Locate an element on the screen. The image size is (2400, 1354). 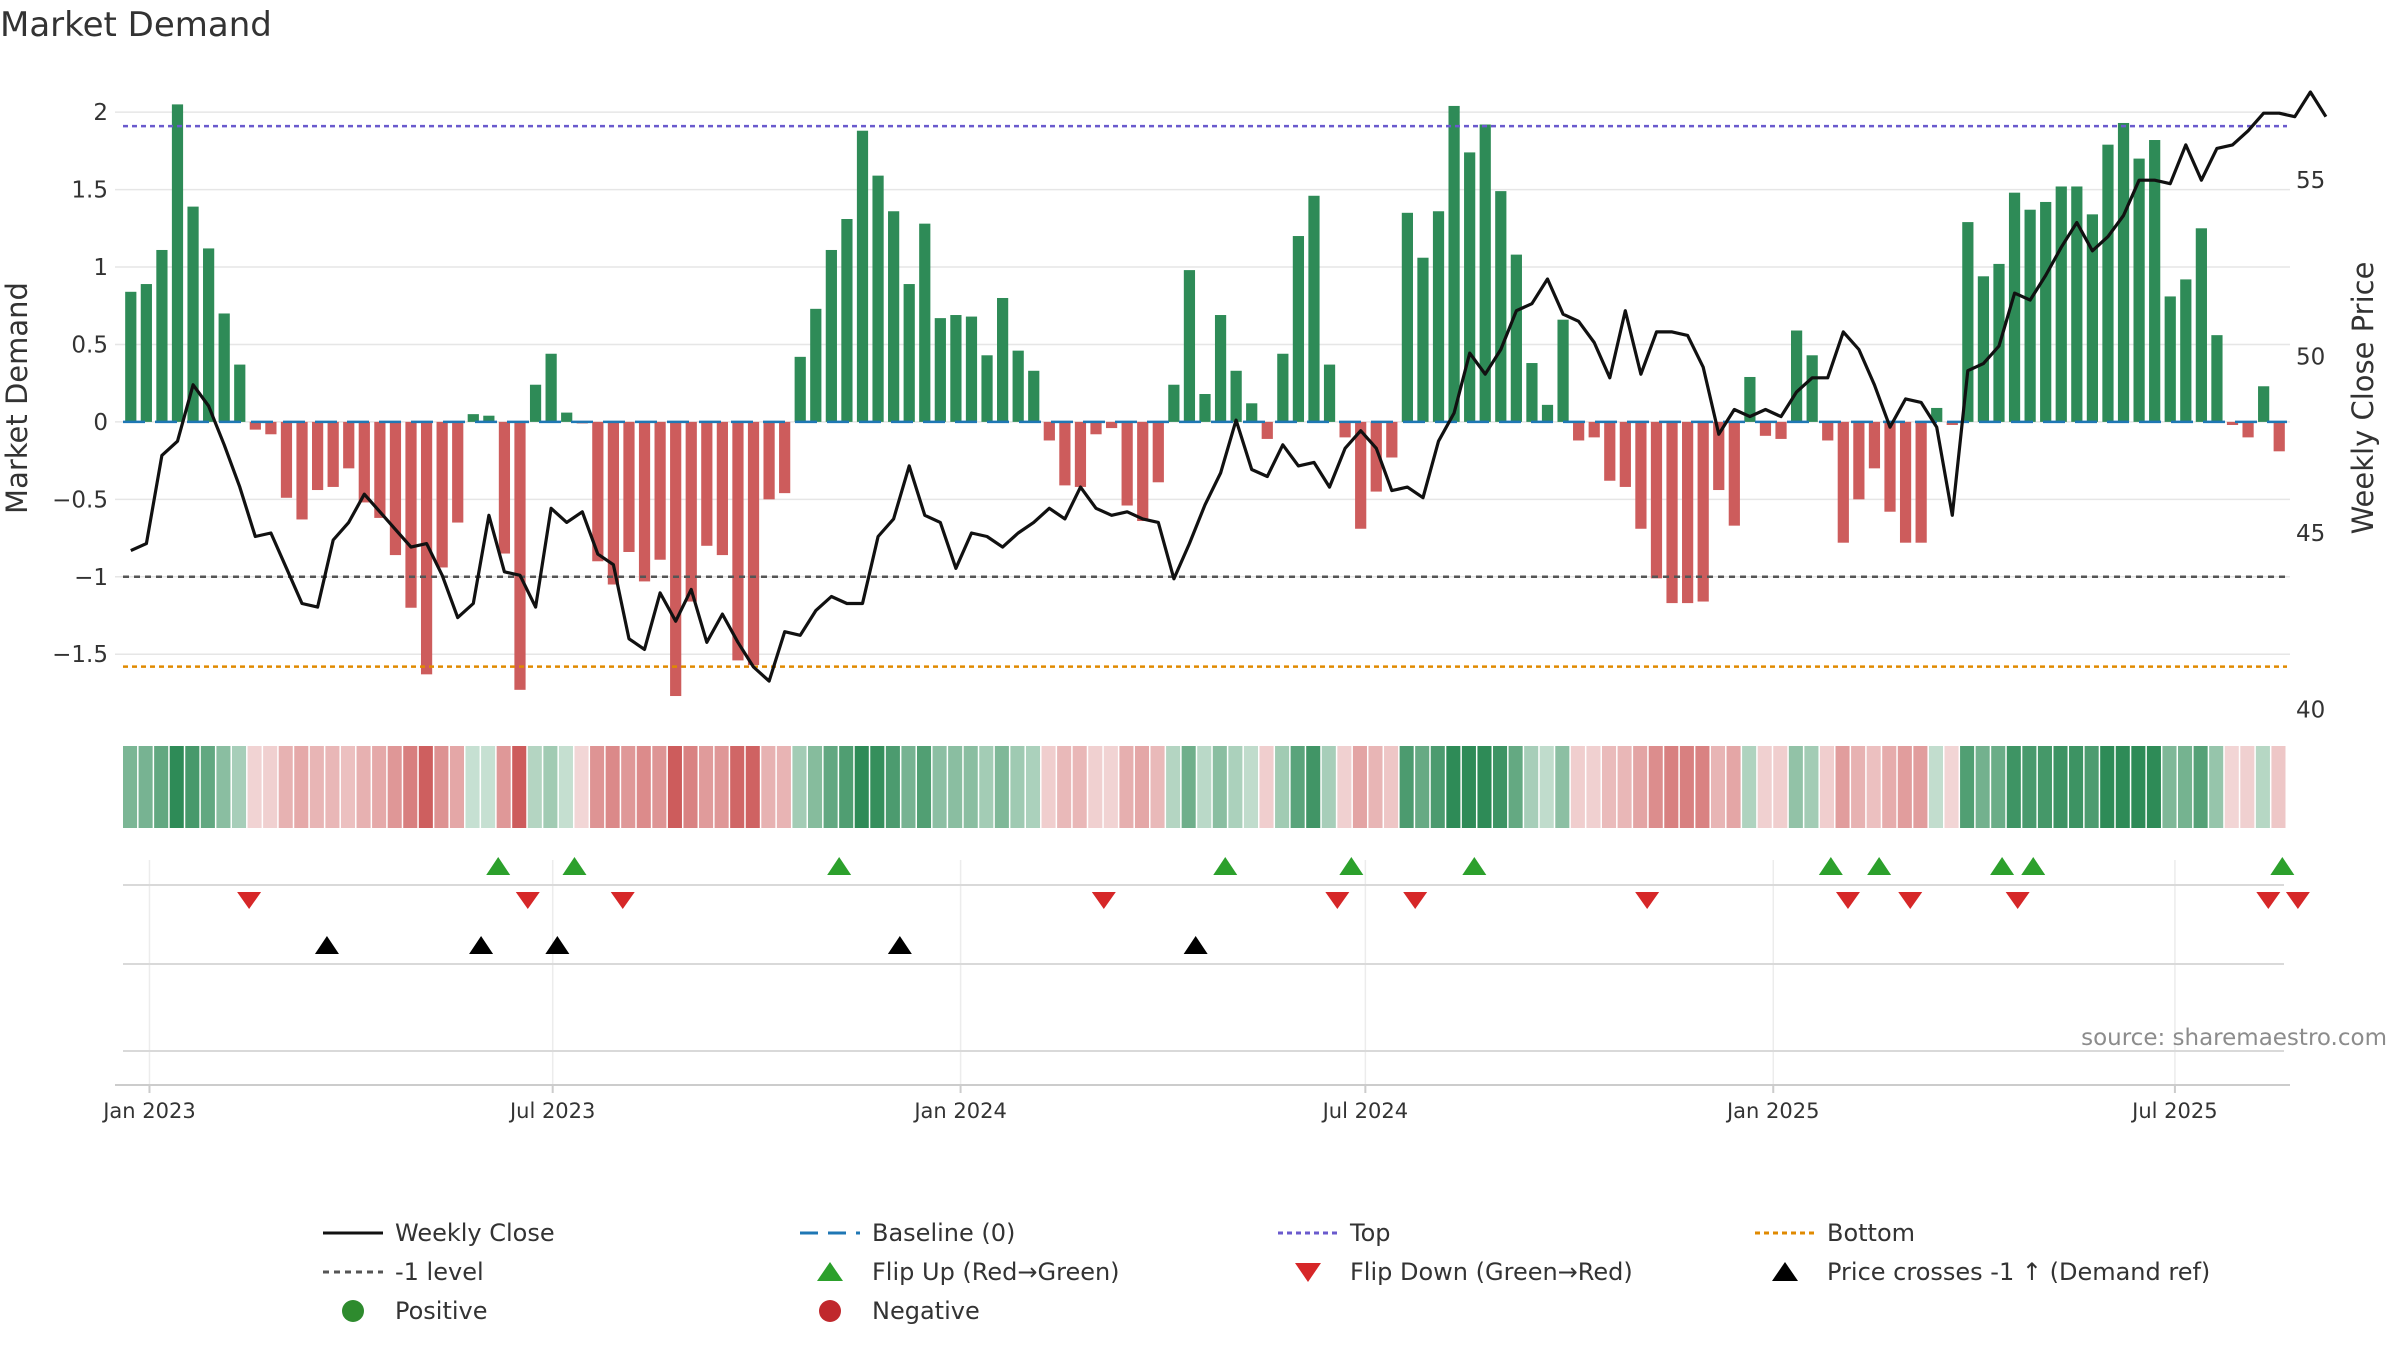
x-tick-label: Jan 2025 is located at coordinates (1772, 1111).